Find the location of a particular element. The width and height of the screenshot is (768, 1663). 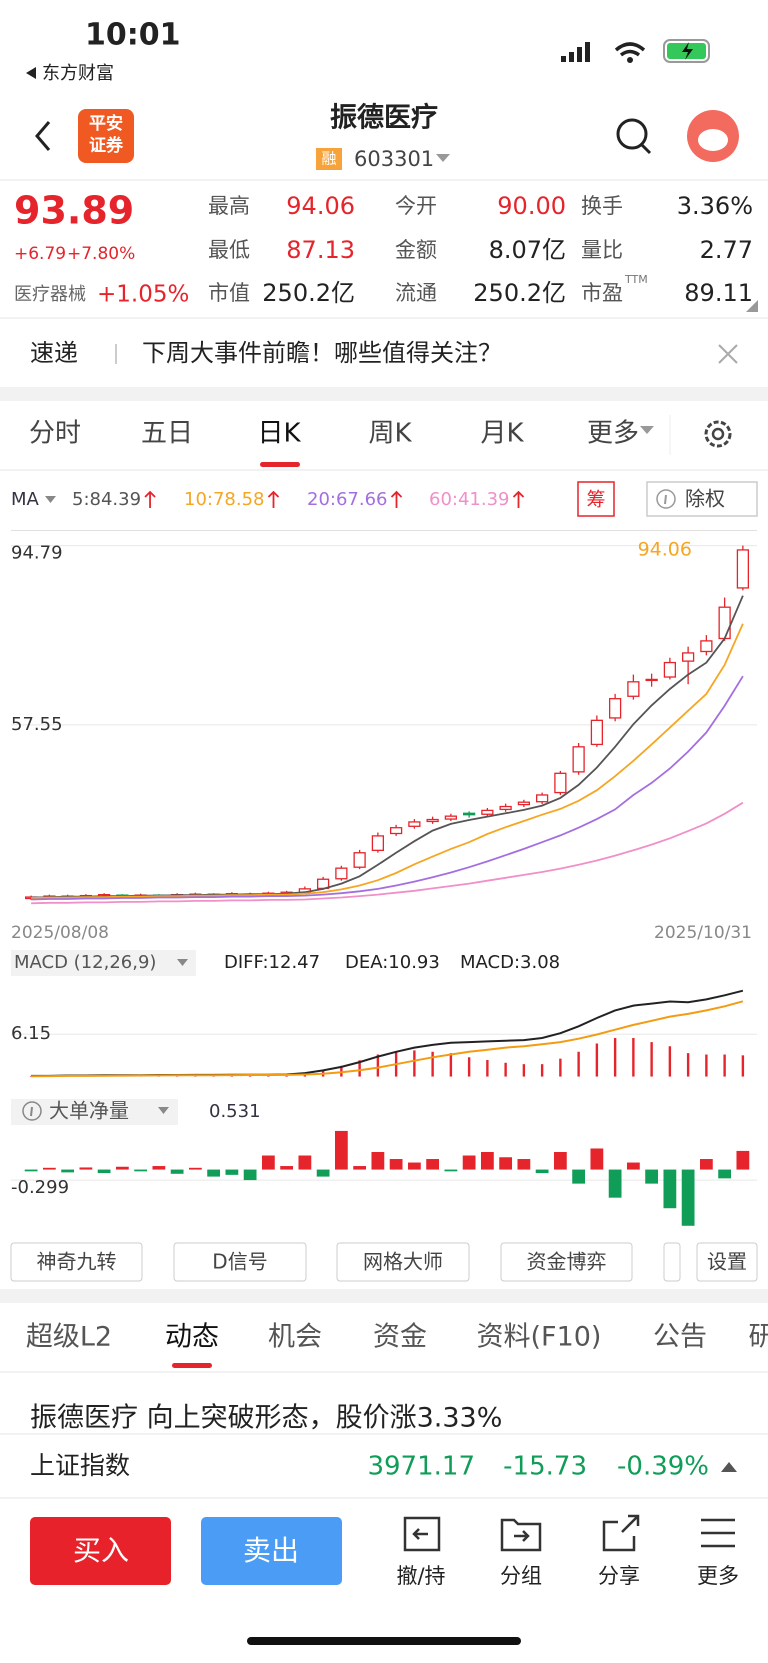

share-icon is located at coordinates (621, 1533).